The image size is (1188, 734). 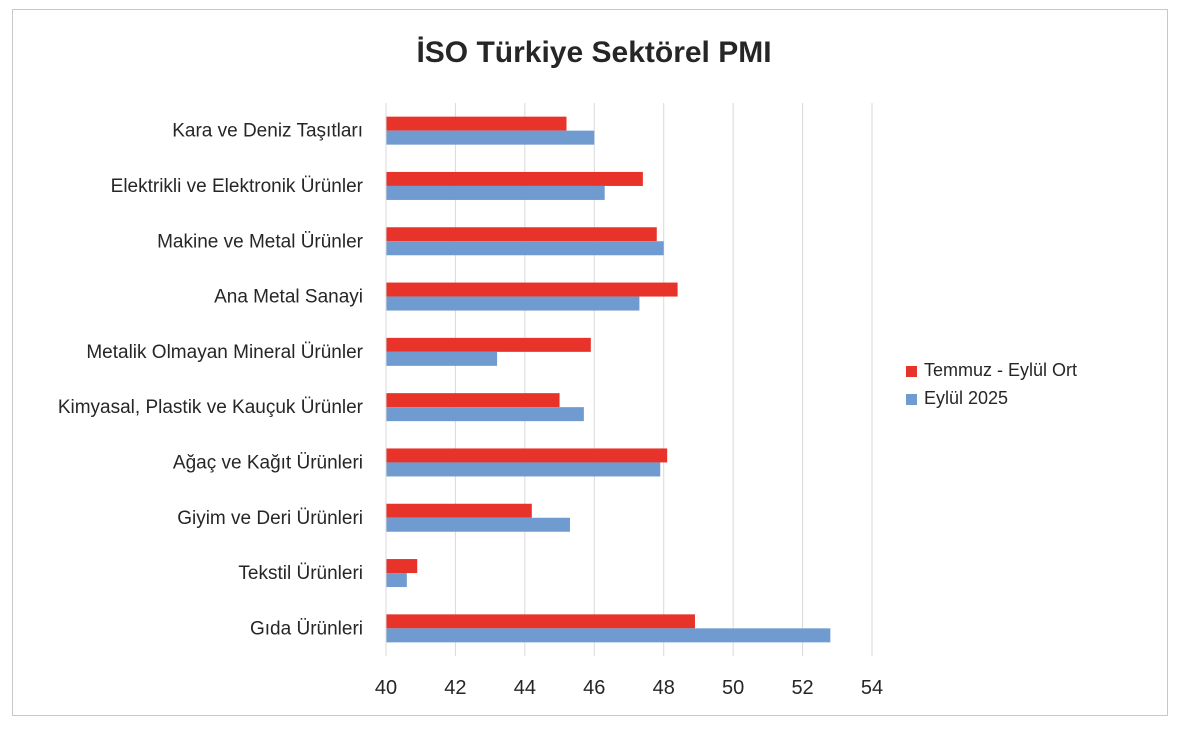 I want to click on category-label: Giyim ve Deri Ürünleri, so click(x=270, y=518).